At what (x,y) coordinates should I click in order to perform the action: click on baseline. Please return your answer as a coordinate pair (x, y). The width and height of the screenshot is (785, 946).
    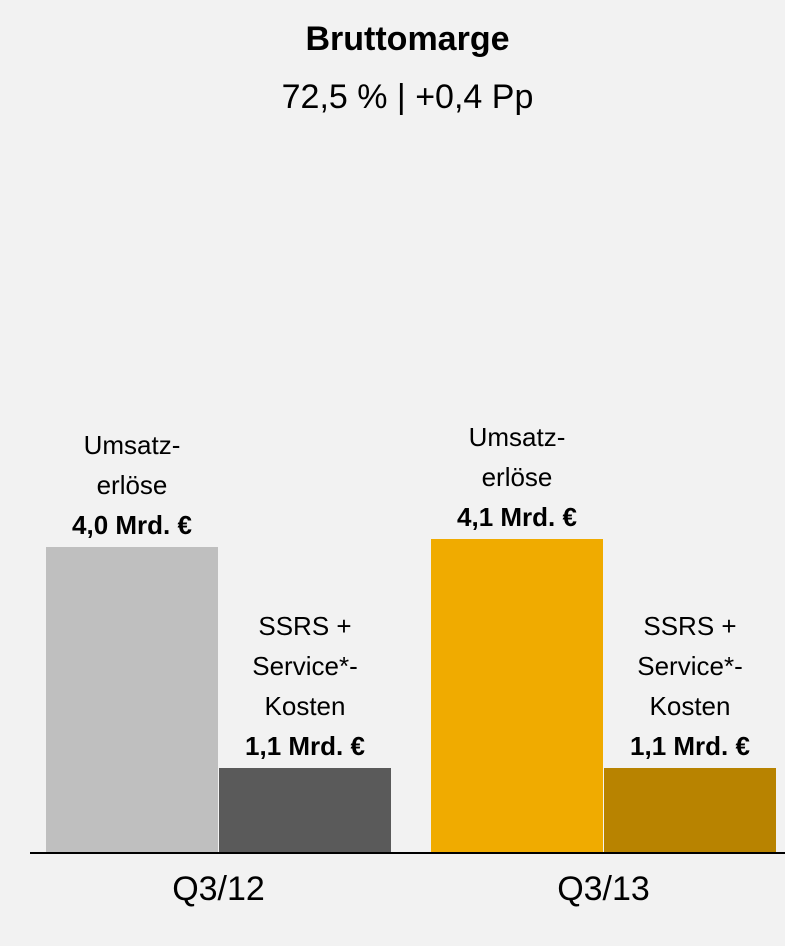
    Looking at the image, I should click on (407, 853).